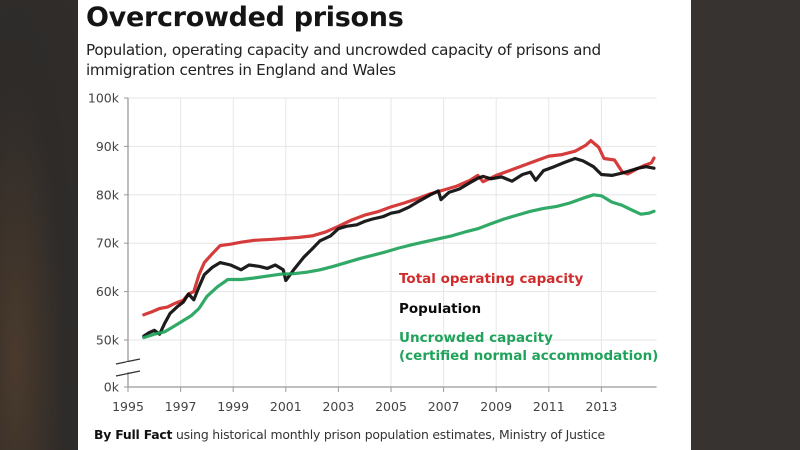 Image resolution: width=800 pixels, height=450 pixels. Describe the element at coordinates (128, 406) in the screenshot. I see `x-tick-label: 1995` at that location.